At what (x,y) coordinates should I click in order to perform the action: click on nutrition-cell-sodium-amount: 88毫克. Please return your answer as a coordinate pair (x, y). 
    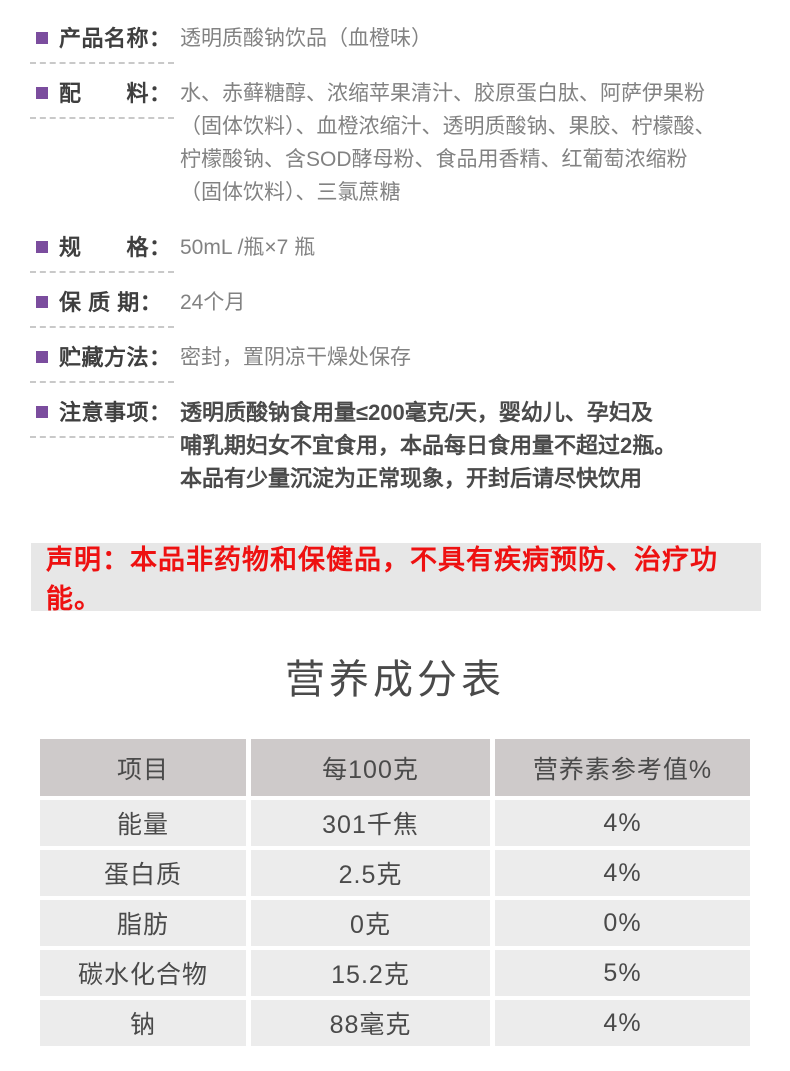
    Looking at the image, I should click on (370, 1023).